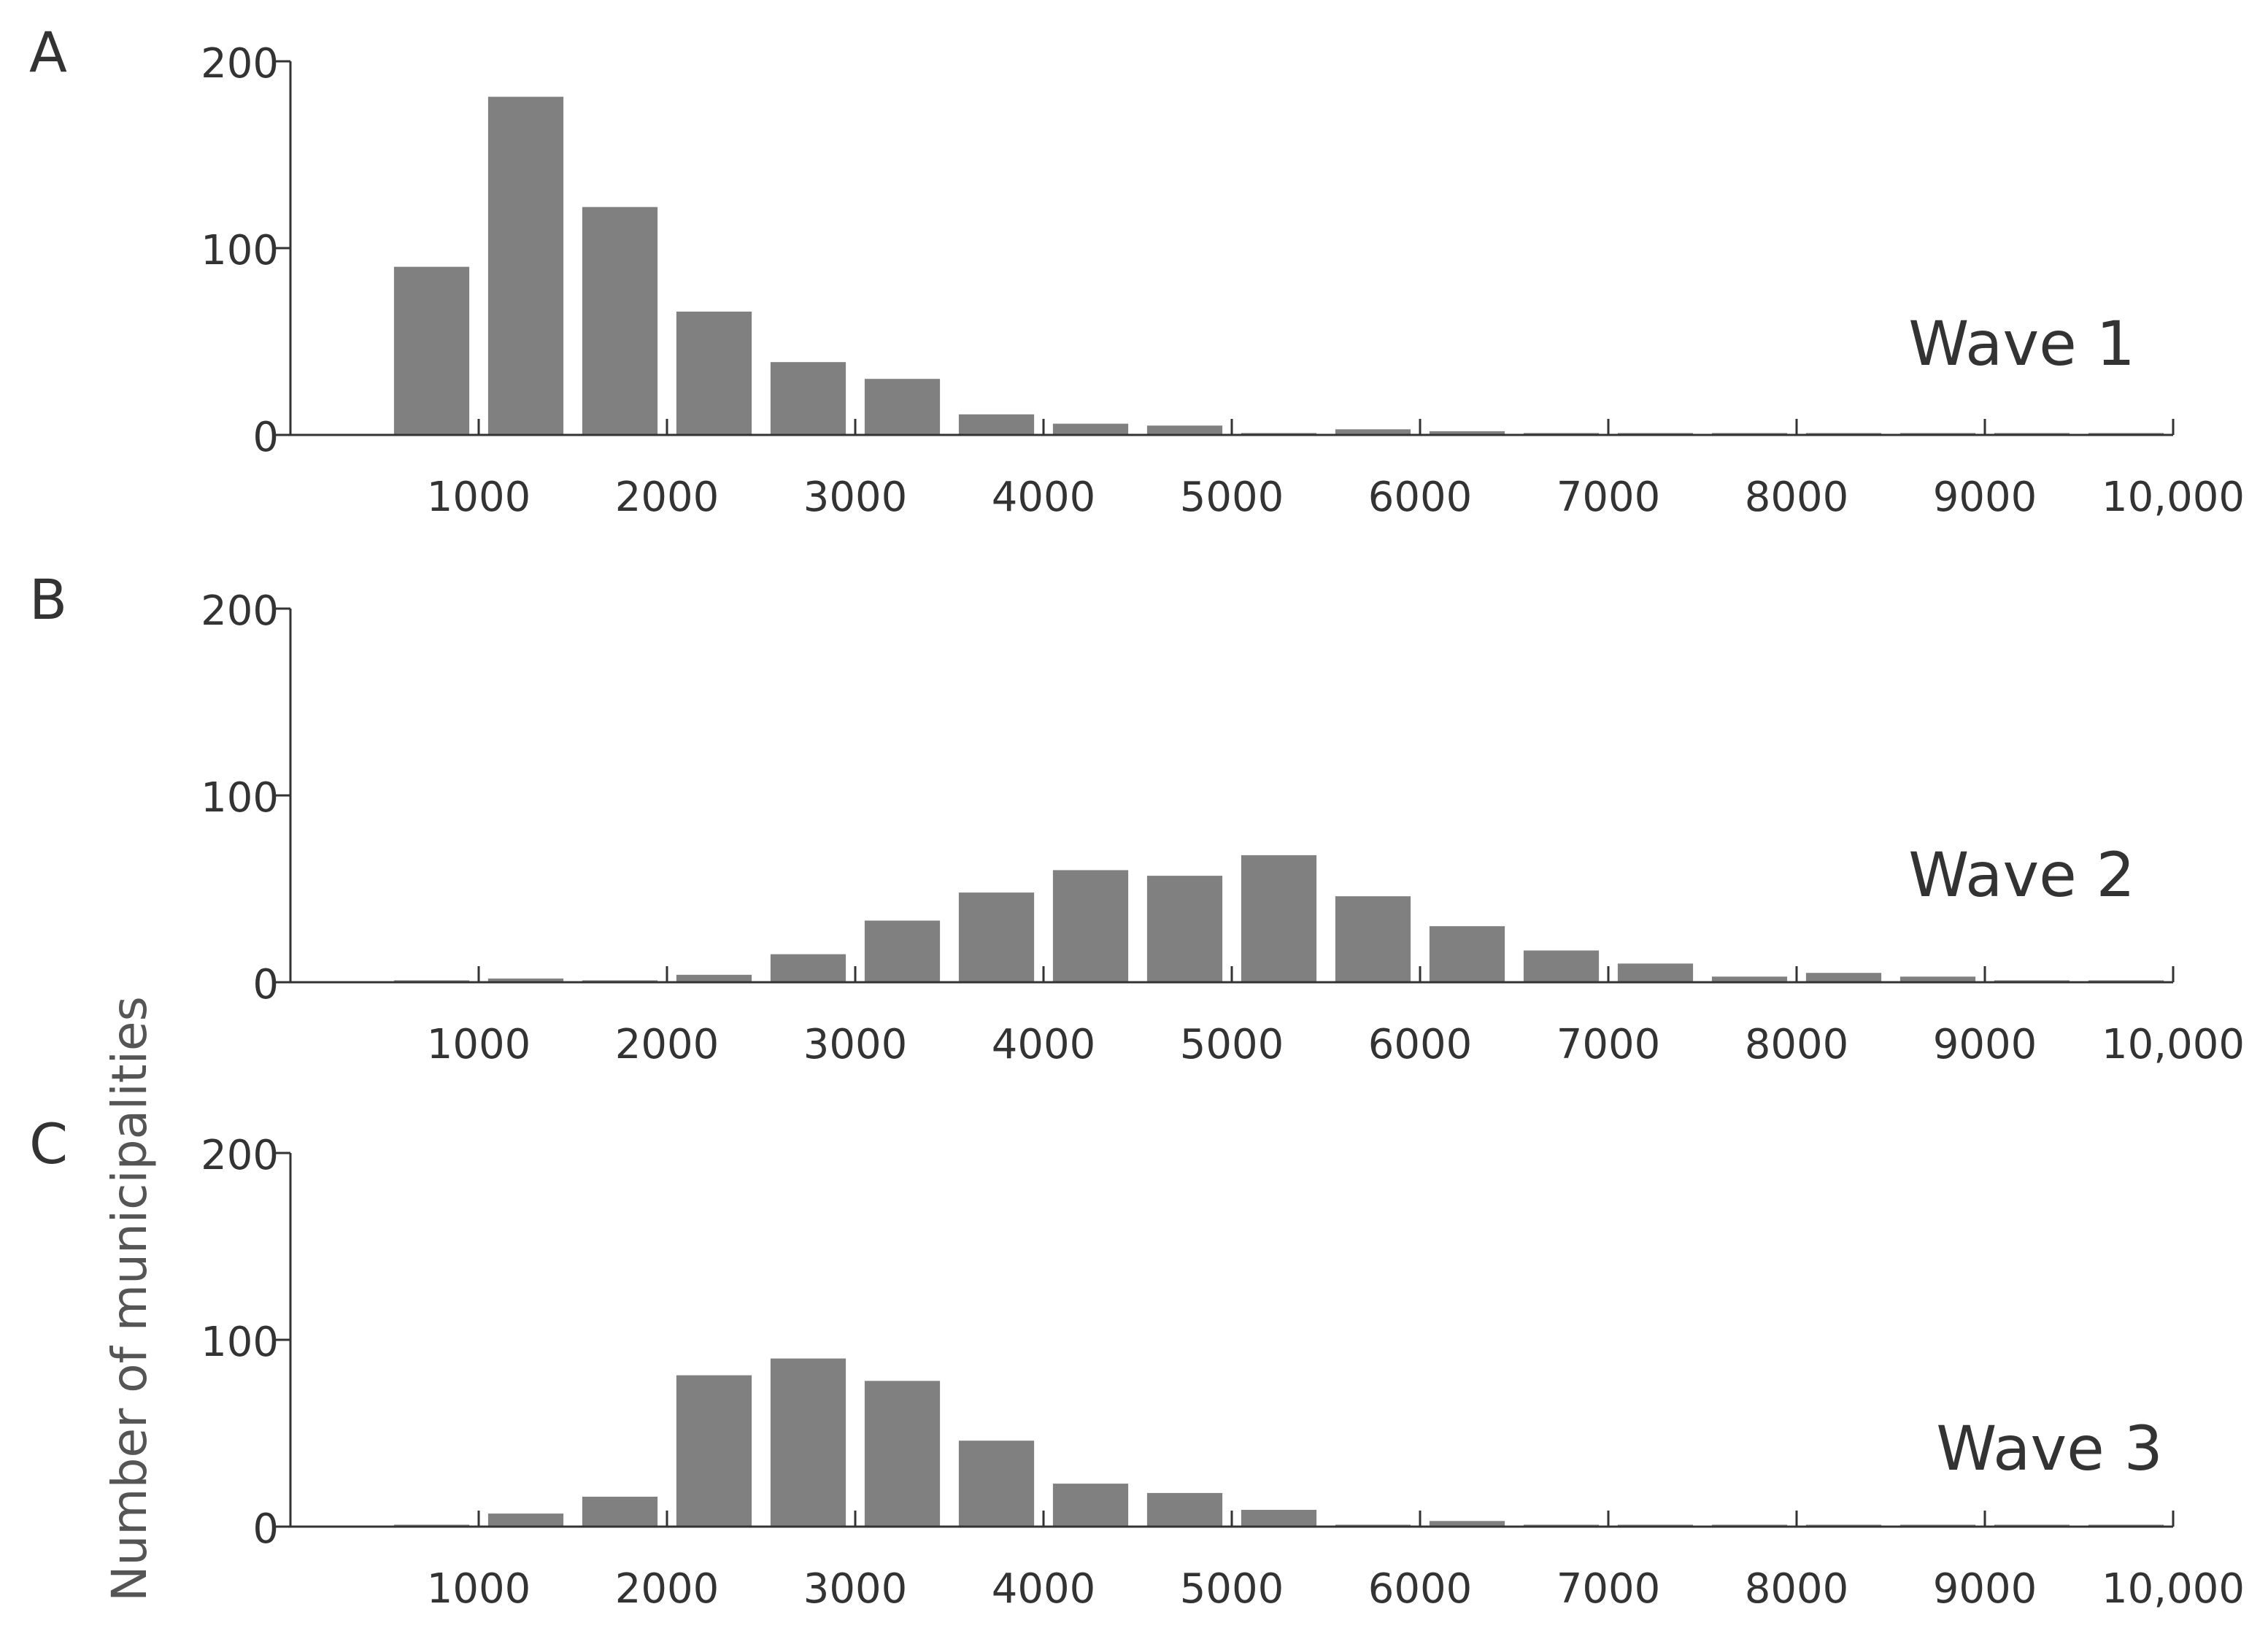 This screenshot has height=1639, width=2268. Describe the element at coordinates (2049, 1448) in the screenshot. I see `wave-annotation: Wave 3` at that location.